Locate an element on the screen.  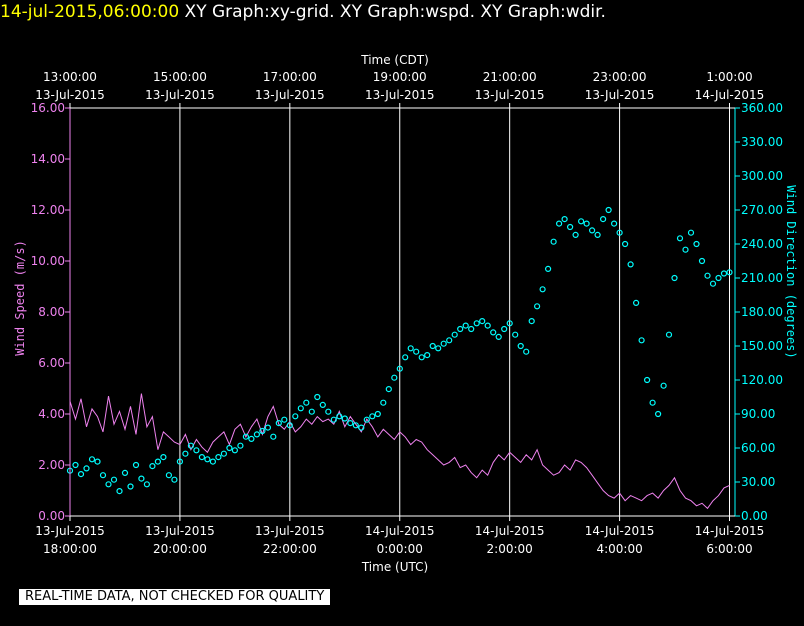
right-tick-label: 300.00 is located at coordinates (762, 176).